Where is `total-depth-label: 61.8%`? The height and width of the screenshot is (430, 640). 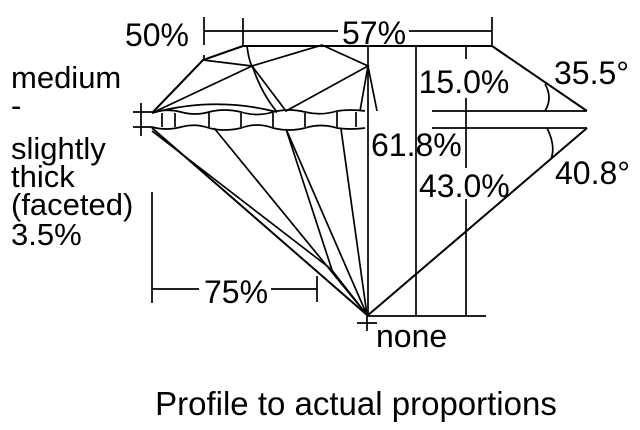
total-depth-label: 61.8% is located at coordinates (416, 145).